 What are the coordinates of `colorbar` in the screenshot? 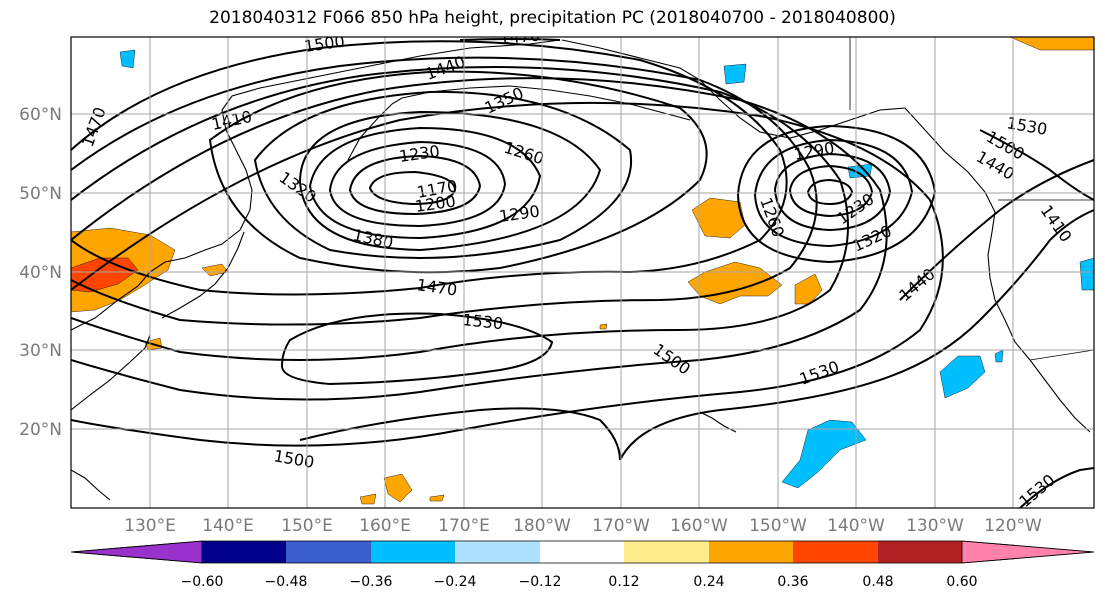 It's located at (582, 552).